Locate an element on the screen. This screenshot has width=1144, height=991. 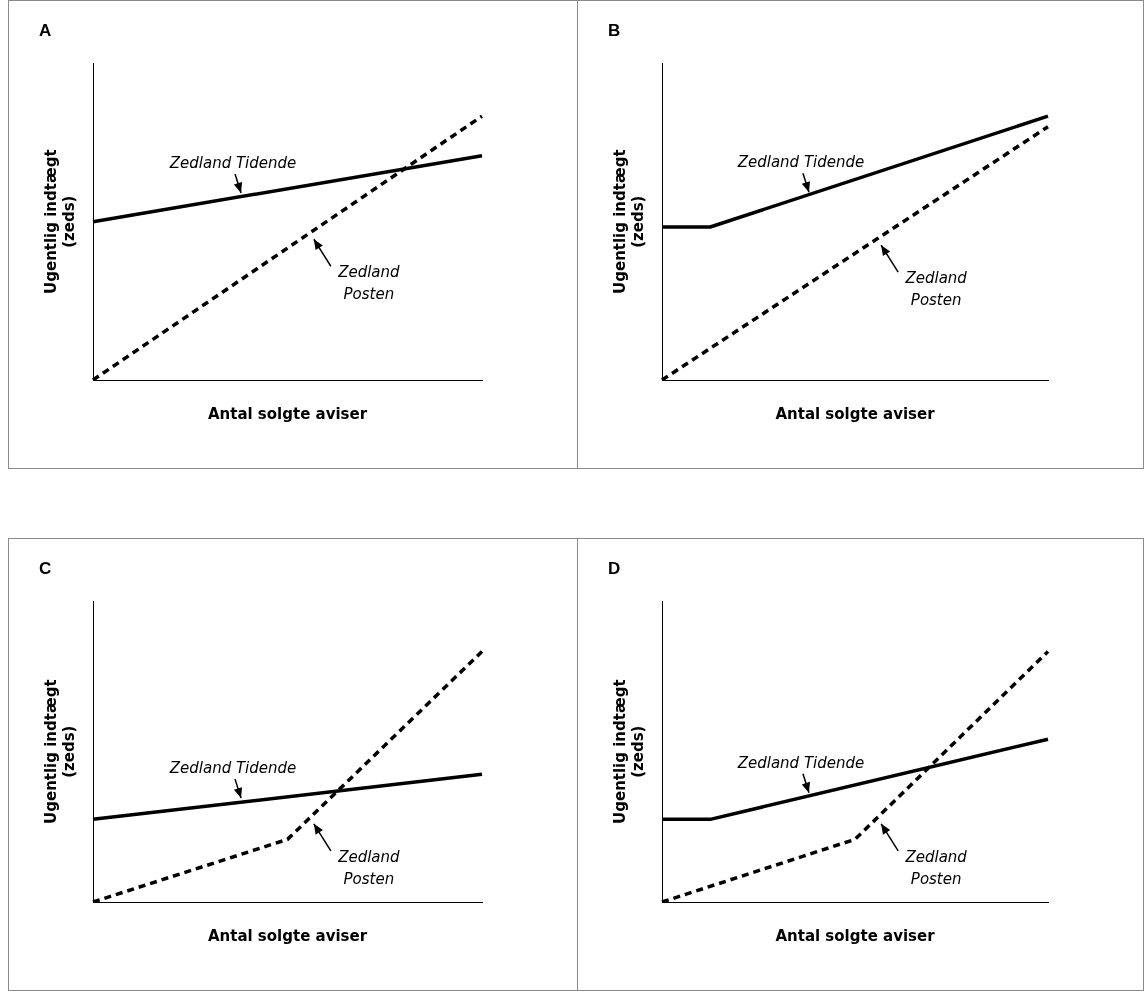
chart-title: C is located at coordinates (45, 568).